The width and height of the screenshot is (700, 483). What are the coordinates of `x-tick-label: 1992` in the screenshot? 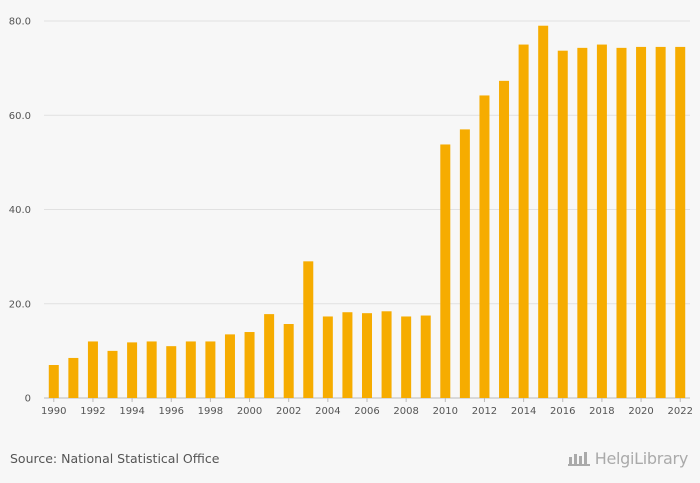 It's located at (92, 411).